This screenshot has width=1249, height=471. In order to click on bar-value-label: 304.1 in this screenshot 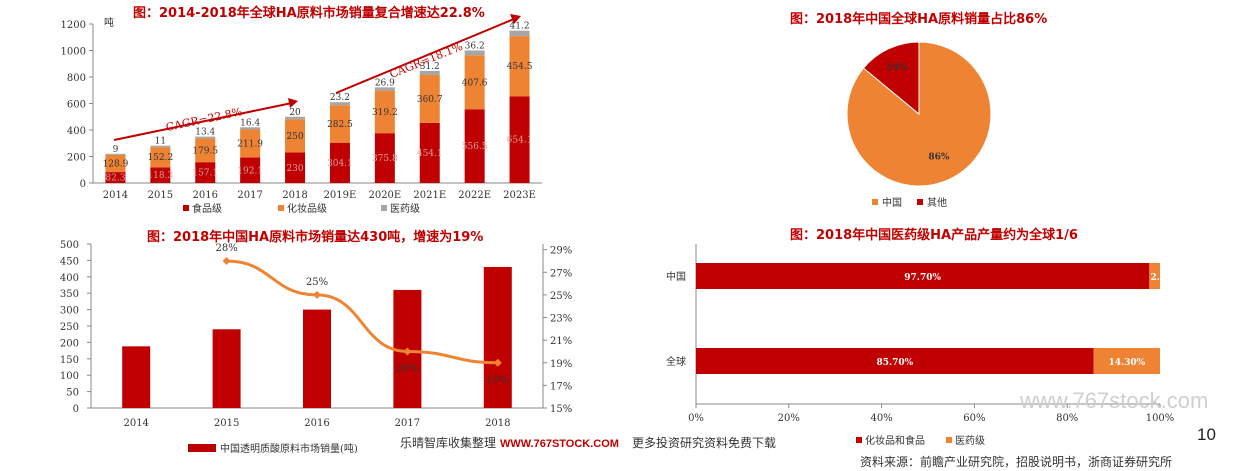, I will do `click(340, 164)`.